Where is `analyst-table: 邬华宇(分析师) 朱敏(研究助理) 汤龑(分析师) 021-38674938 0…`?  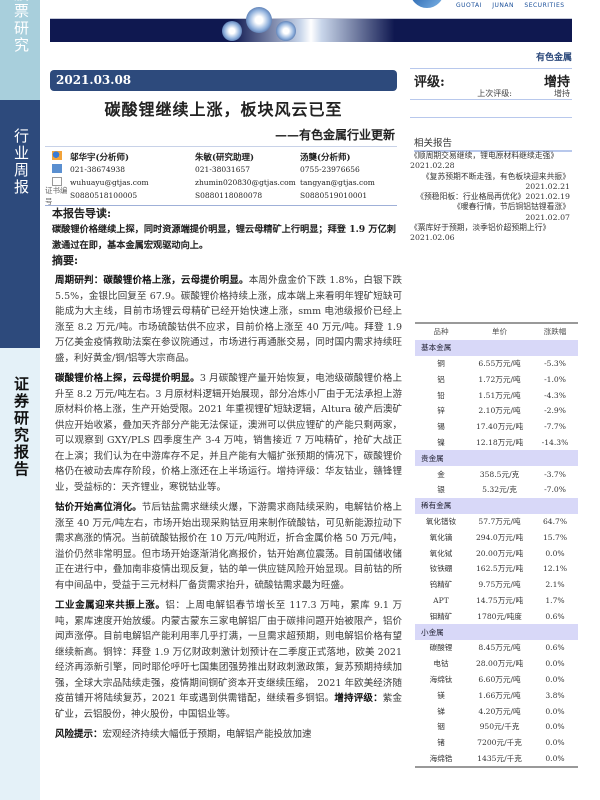 analyst-table: 邬华宇(分析师) 朱敏(研究助理) 汤龑(分析师) 021-38674938 0… is located at coordinates (221, 176).